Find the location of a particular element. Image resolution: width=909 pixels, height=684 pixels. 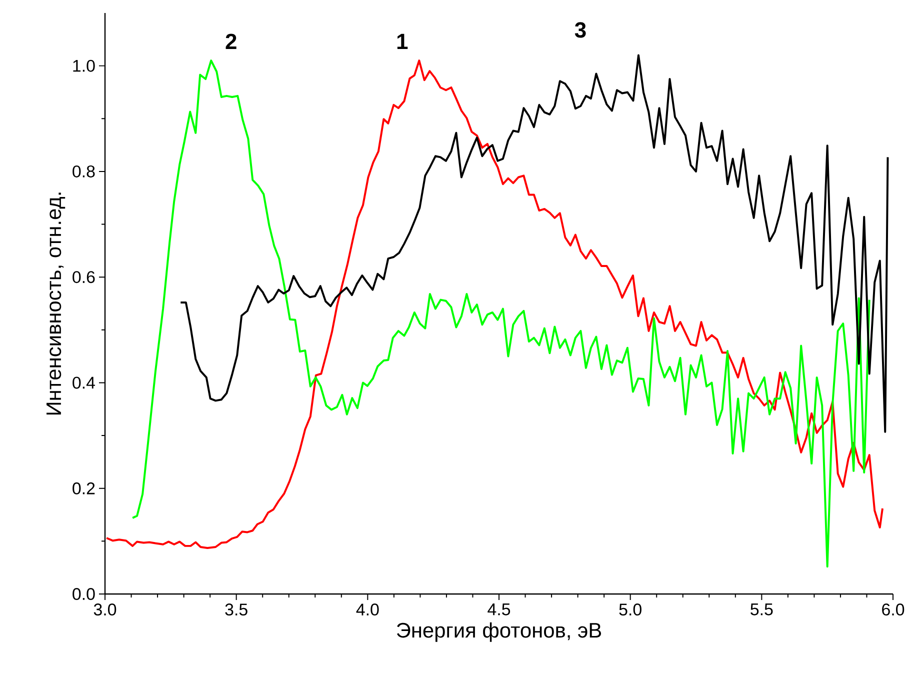

y-tick-label: 0.0 is located at coordinates (83, 594).